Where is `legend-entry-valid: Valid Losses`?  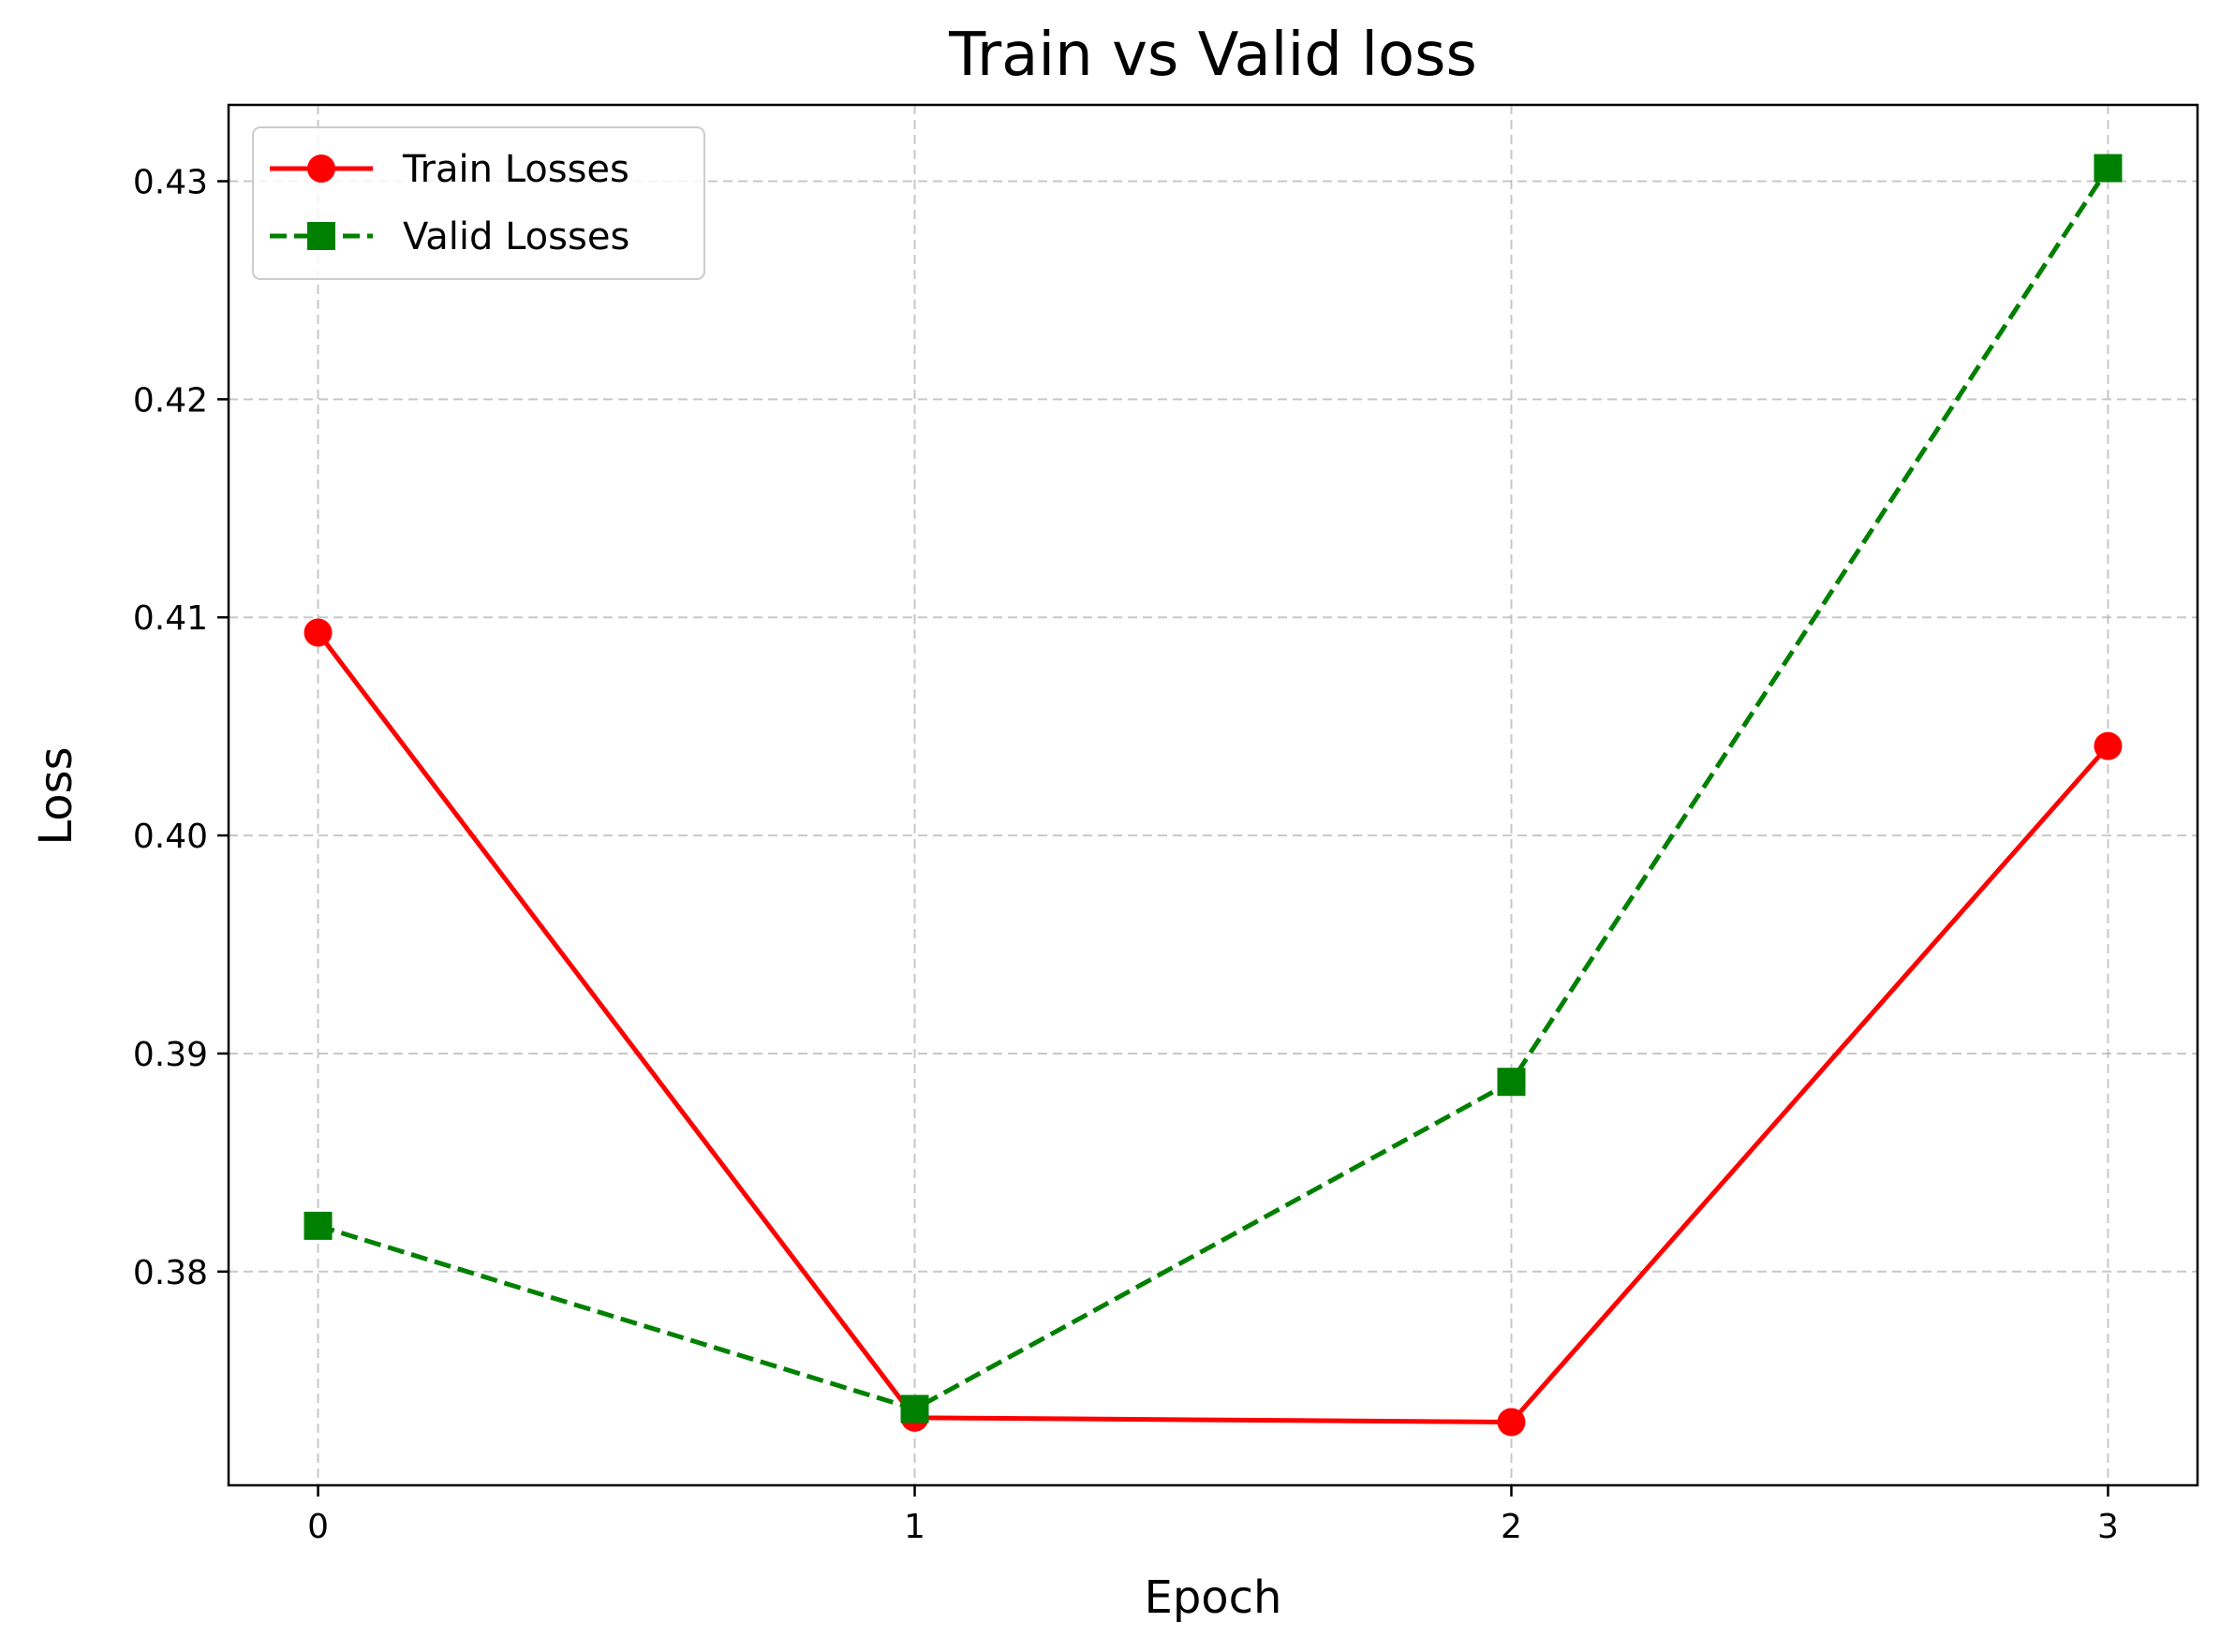 legend-entry-valid: Valid Losses is located at coordinates (449, 237).